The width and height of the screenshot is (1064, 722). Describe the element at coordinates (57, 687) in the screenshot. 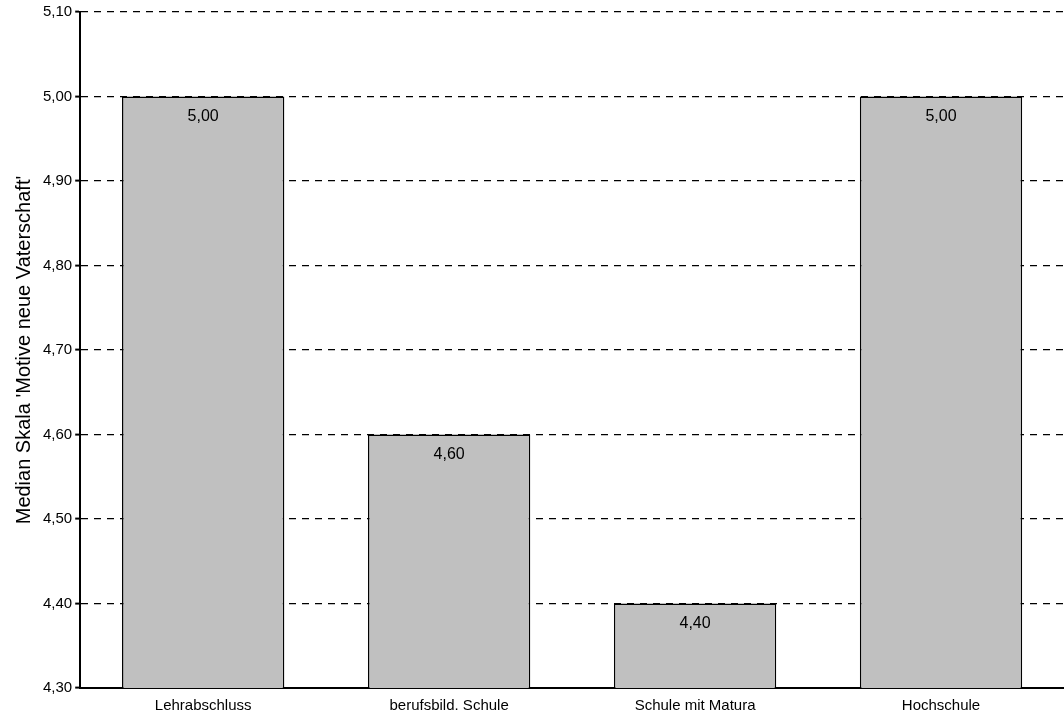

I see `y-tick-label: 4,30` at that location.